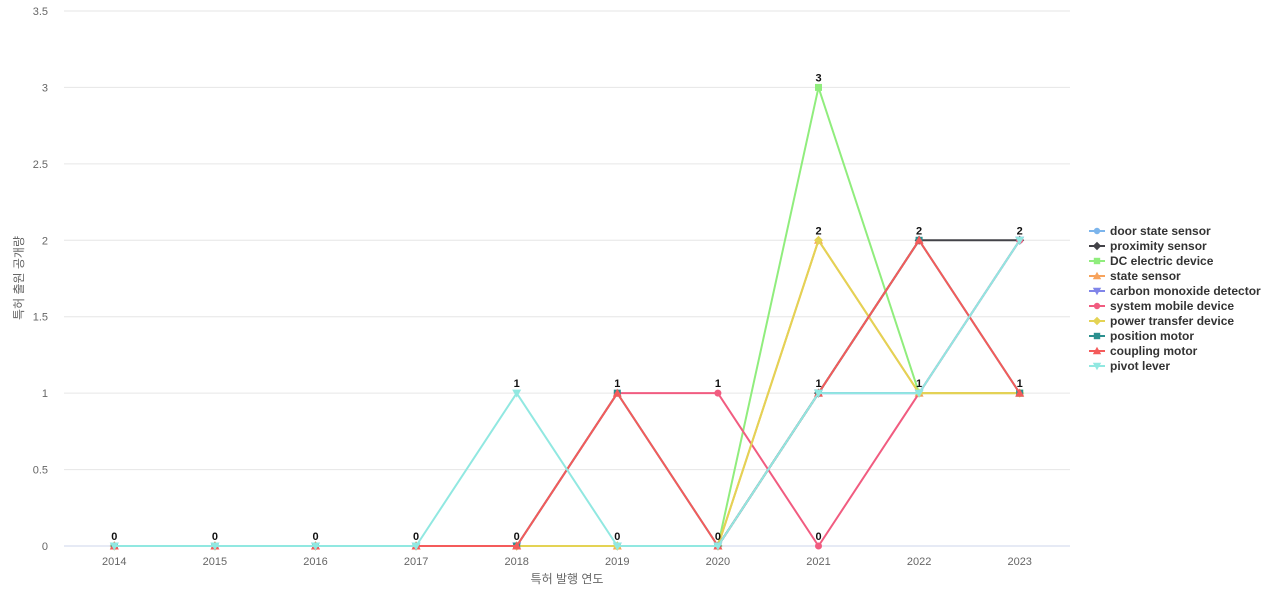 The image size is (1280, 600). What do you see at coordinates (818, 562) in the screenshot?
I see `x-tick-label: 2021` at bounding box center [818, 562].